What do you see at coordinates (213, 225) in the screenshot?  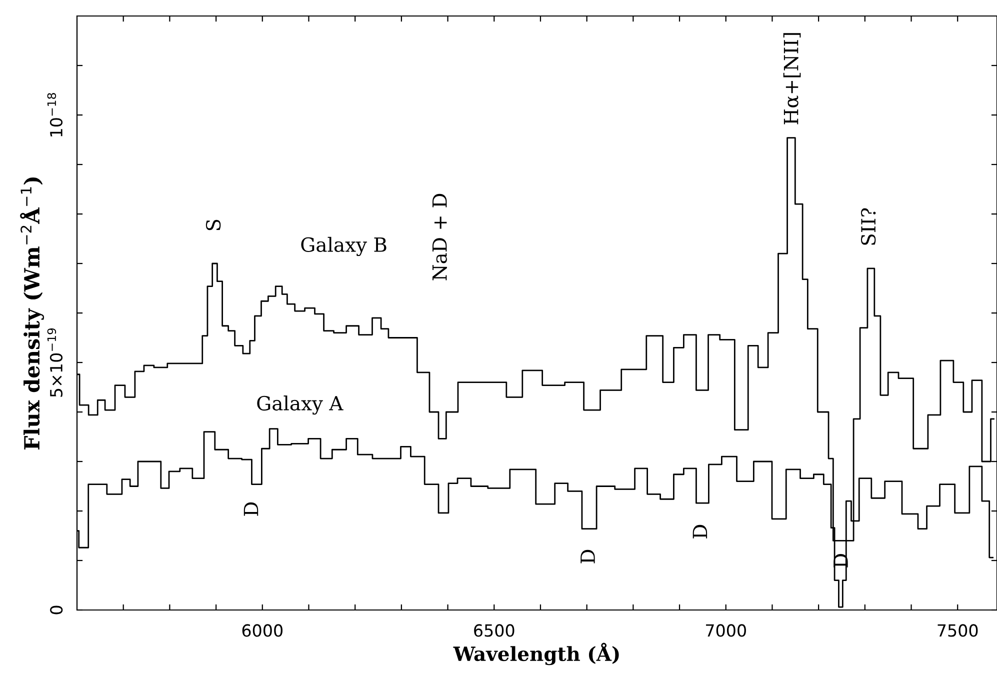 I see `annotation: S` at bounding box center [213, 225].